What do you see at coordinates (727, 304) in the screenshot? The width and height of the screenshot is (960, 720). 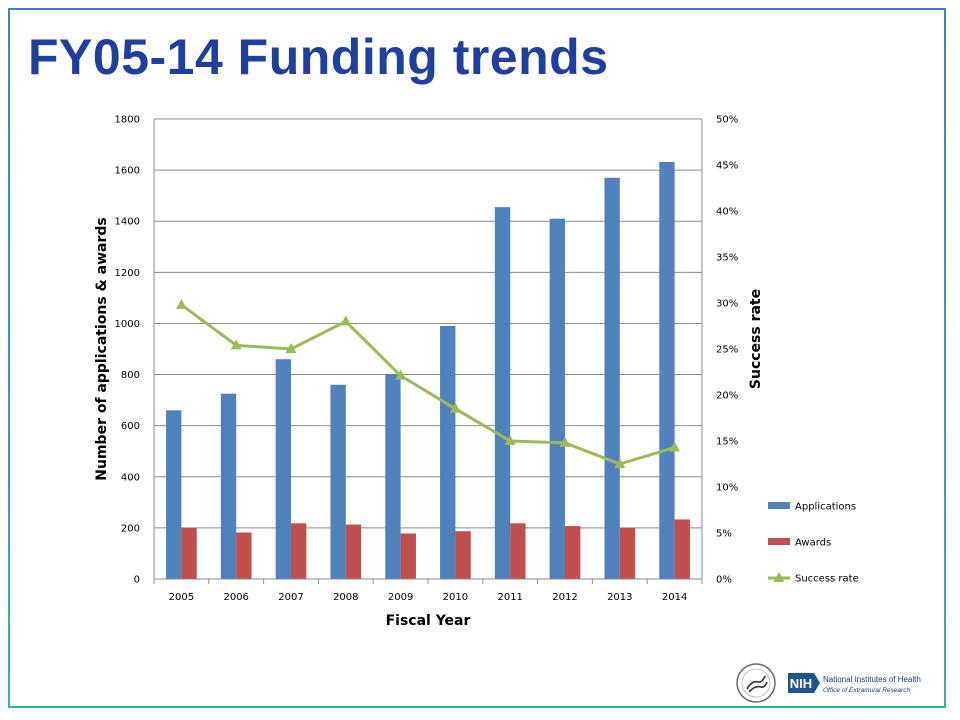 I see `y2-tick-label: 30%` at bounding box center [727, 304].